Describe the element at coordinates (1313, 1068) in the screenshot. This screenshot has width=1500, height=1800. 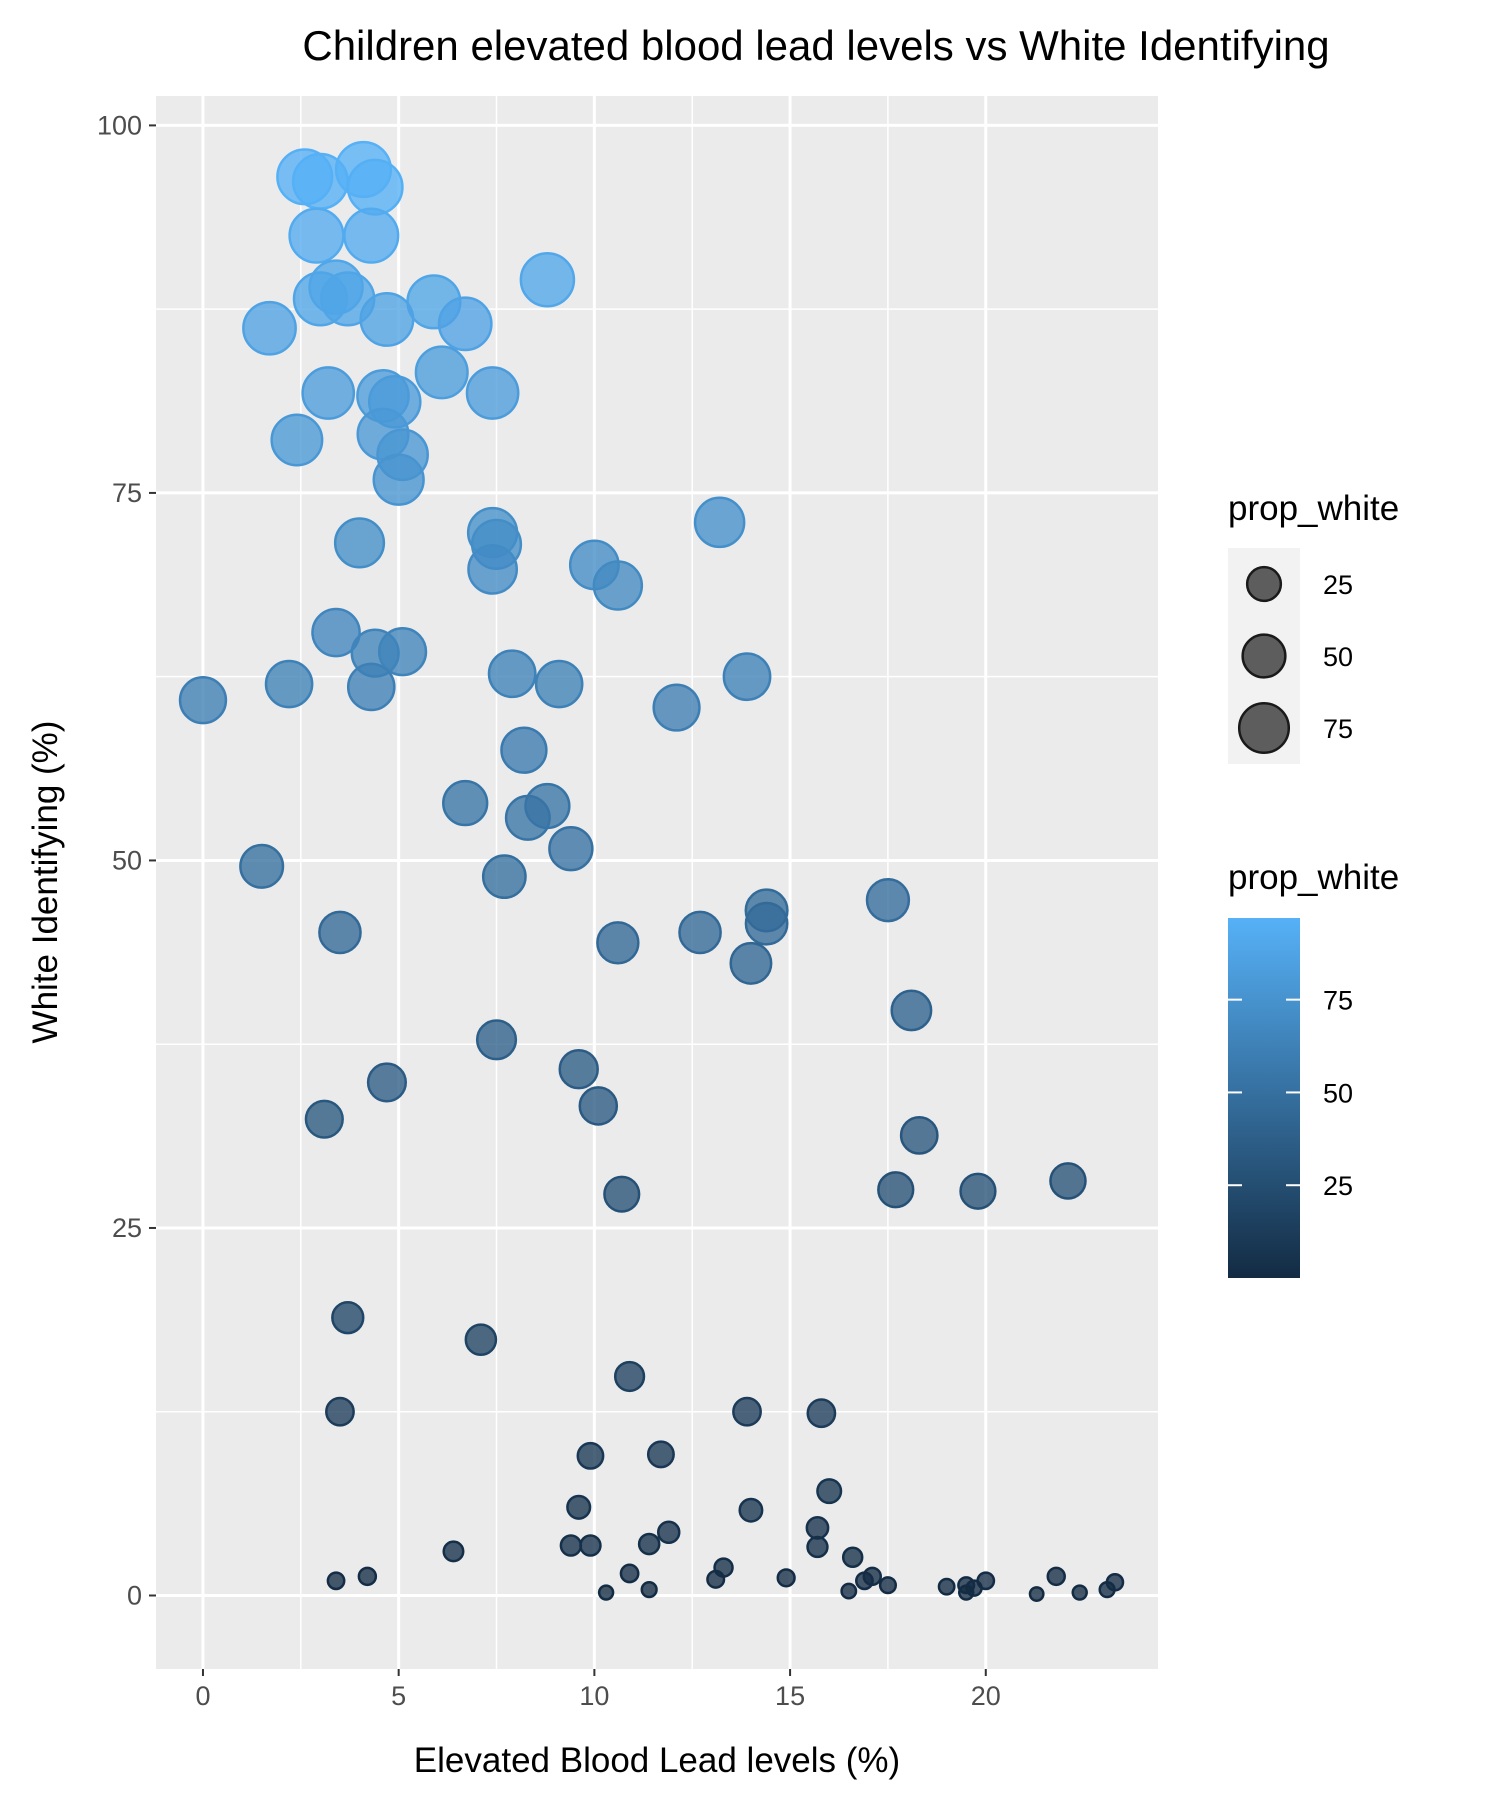
I see `color-legend: prop_white 75 50 25` at that location.